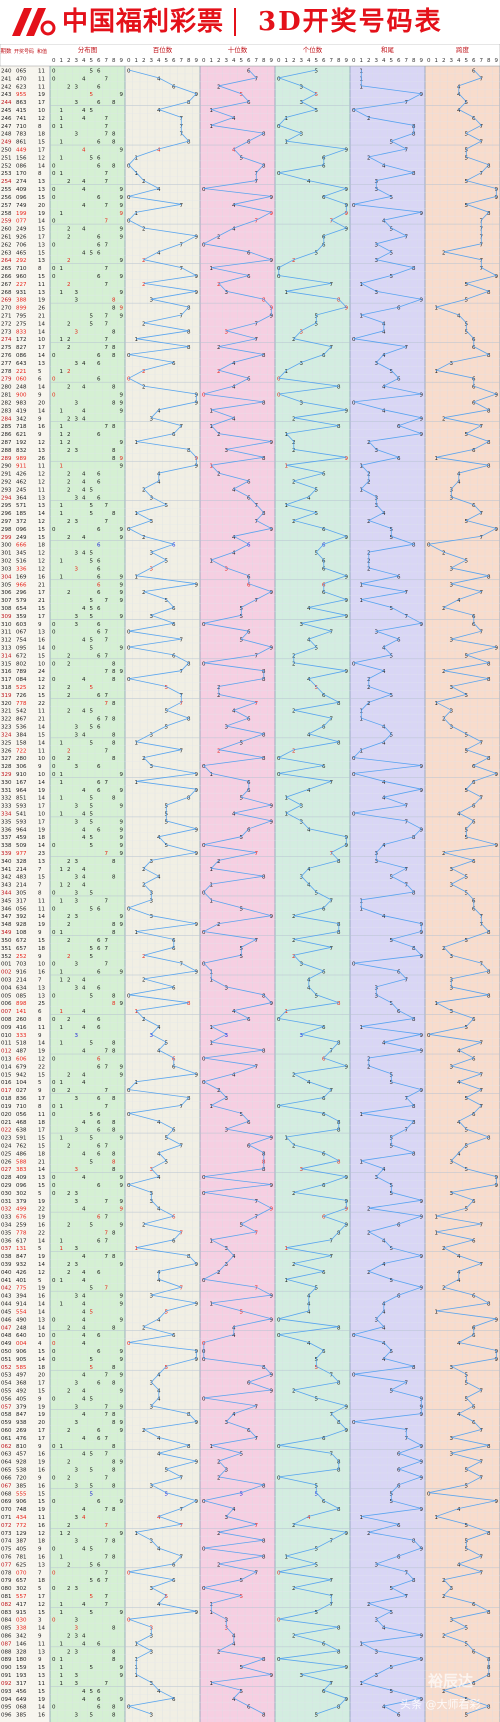 The width and height of the screenshot is (500, 1722). What do you see at coordinates (21, 95) in the screenshot?
I see `number-label: 955` at bounding box center [21, 95].